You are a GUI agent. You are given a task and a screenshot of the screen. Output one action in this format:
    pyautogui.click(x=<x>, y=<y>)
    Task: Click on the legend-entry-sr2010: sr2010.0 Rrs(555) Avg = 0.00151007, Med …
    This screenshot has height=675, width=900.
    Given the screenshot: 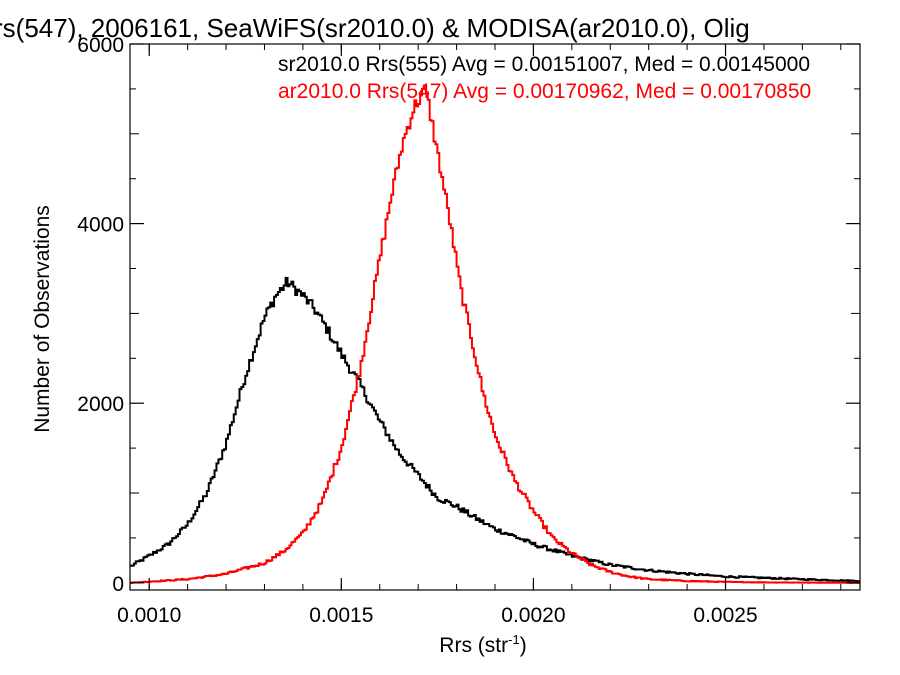 What is the action you would take?
    pyautogui.click(x=544, y=64)
    